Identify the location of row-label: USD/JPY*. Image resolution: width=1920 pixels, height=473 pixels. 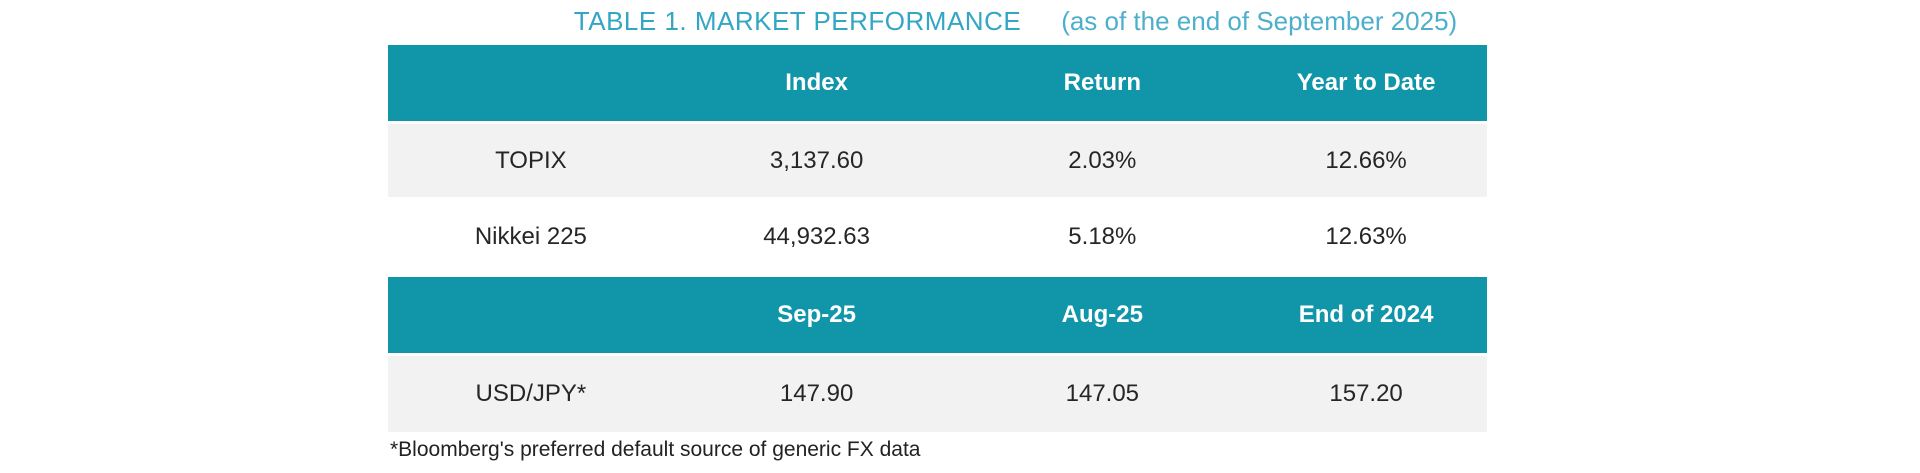
(531, 393).